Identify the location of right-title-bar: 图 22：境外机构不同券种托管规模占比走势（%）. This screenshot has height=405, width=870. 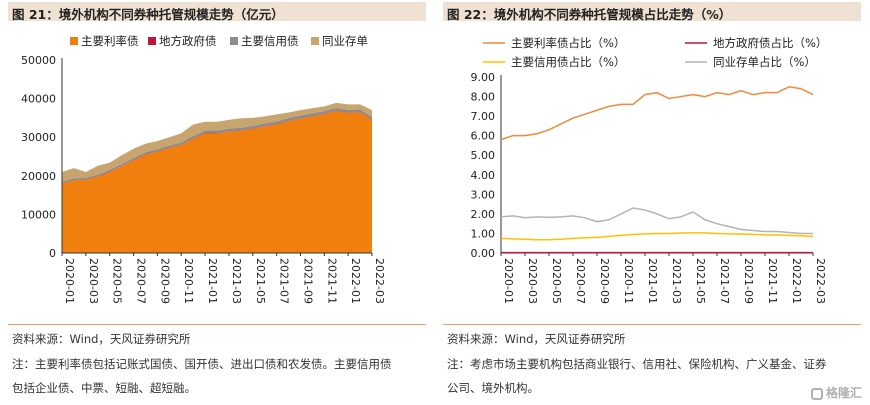
(652, 12).